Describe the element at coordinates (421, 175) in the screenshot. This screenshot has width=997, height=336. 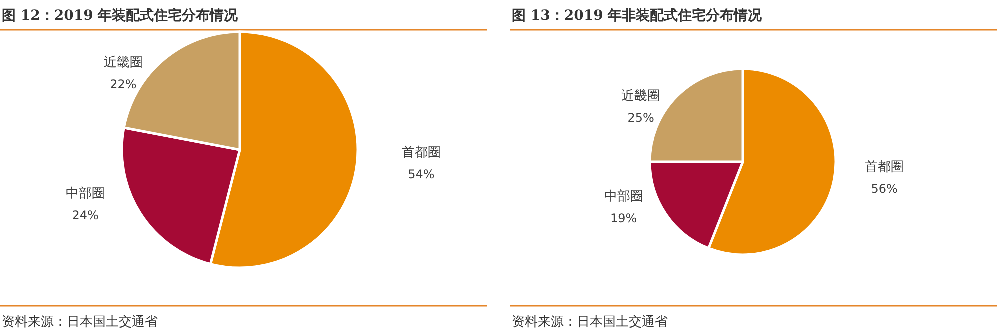
I see `data-label: 54%` at that location.